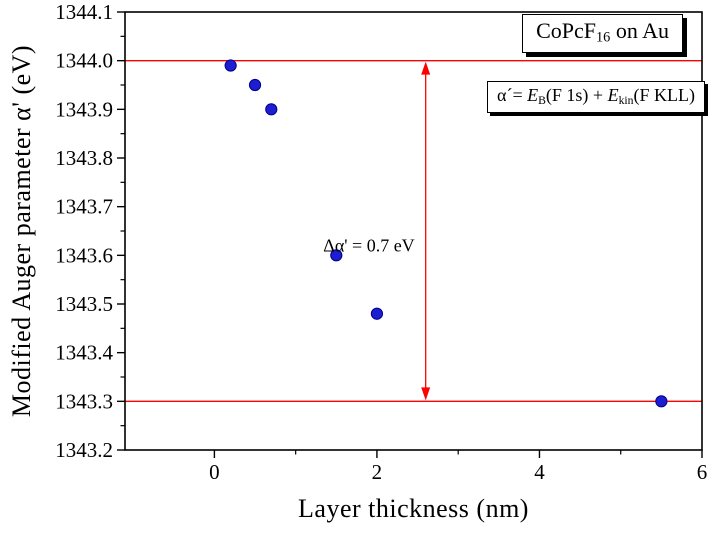 Image resolution: width=717 pixels, height=537 pixels. Describe the element at coordinates (84, 401) in the screenshot. I see `y-tick-label: 1343.3` at that location.